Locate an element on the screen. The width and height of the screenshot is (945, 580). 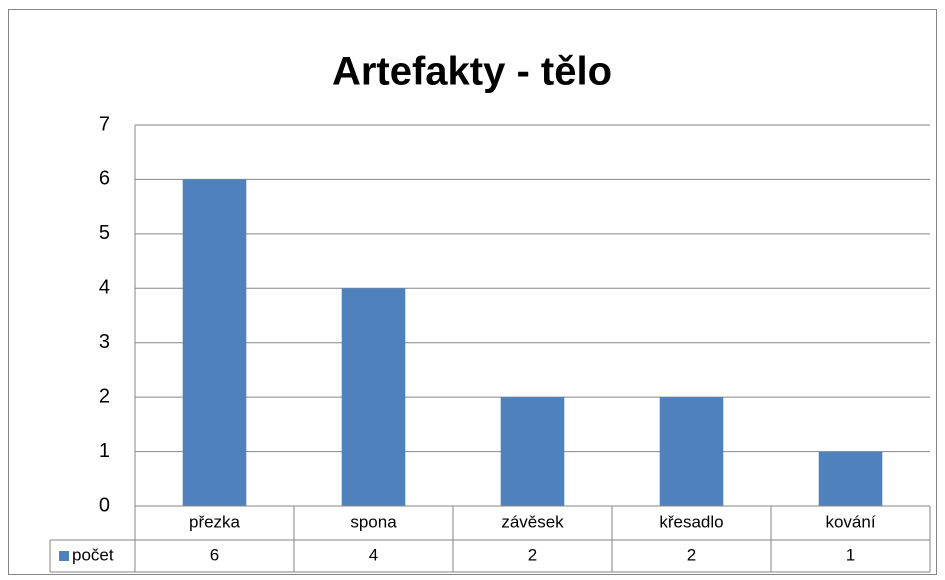
x-tick-label: kování is located at coordinates (850, 521).